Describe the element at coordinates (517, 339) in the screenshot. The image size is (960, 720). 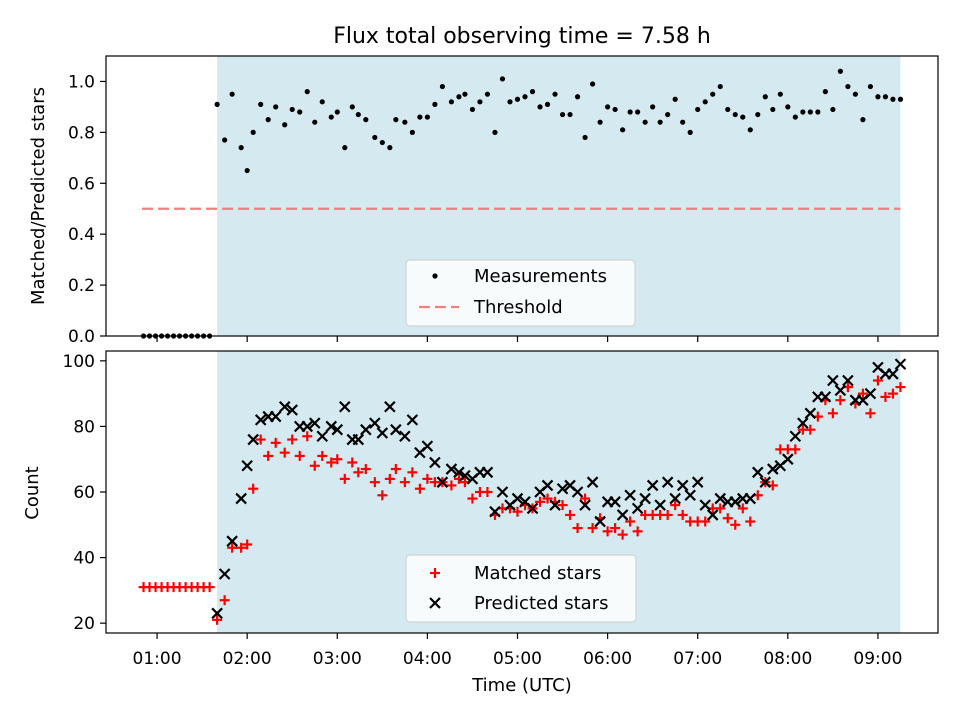
I see `top-x-ticks` at that location.